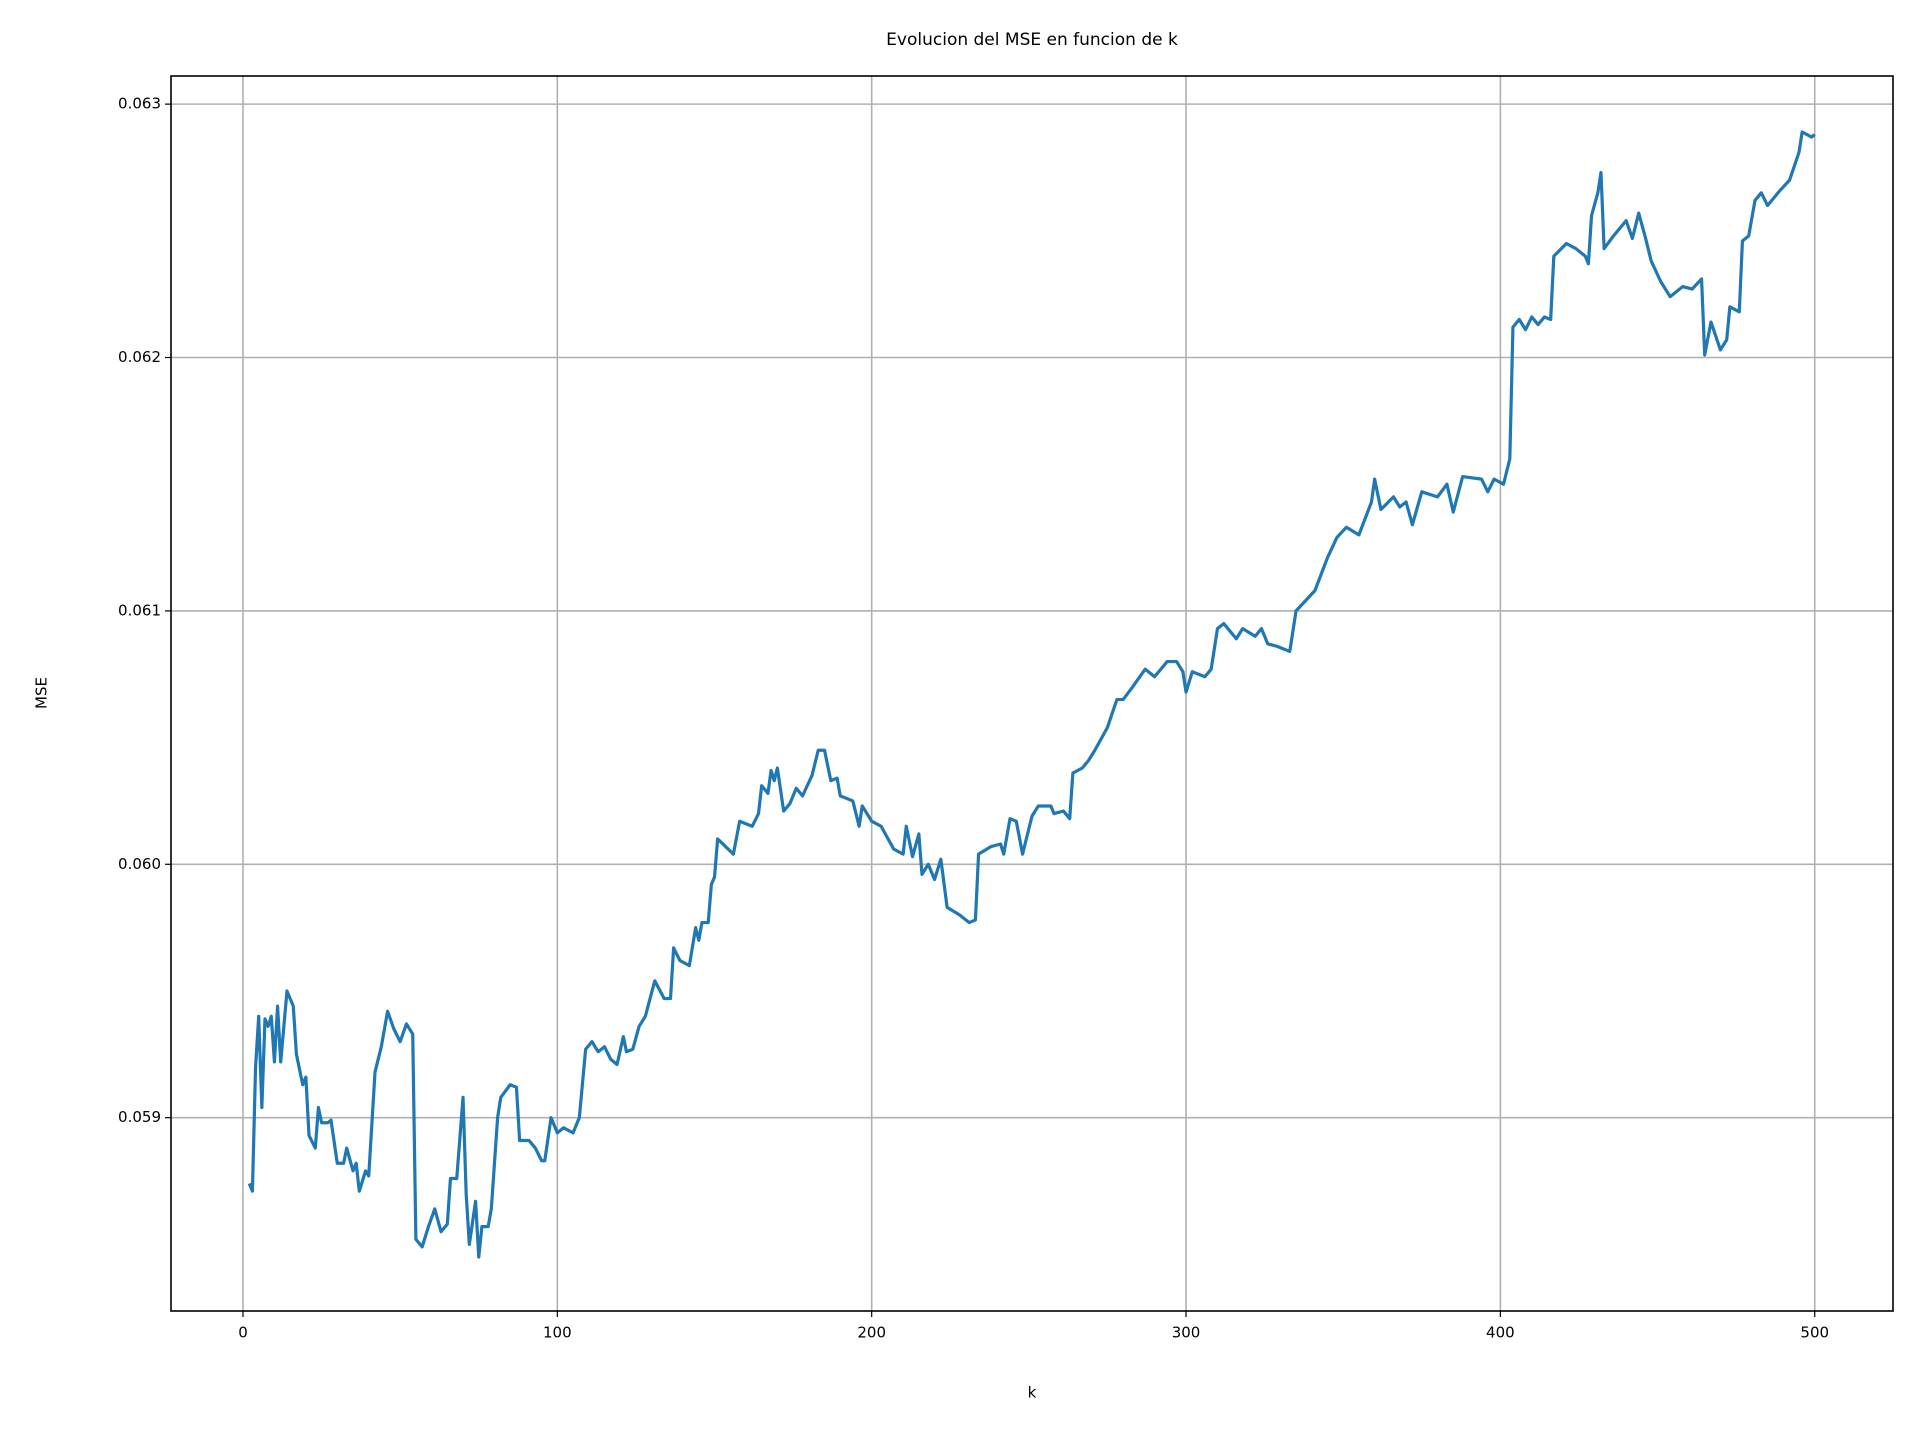 This screenshot has height=1440, width=1920. What do you see at coordinates (1032, 1393) in the screenshot?
I see `x-axis-label: k` at bounding box center [1032, 1393].